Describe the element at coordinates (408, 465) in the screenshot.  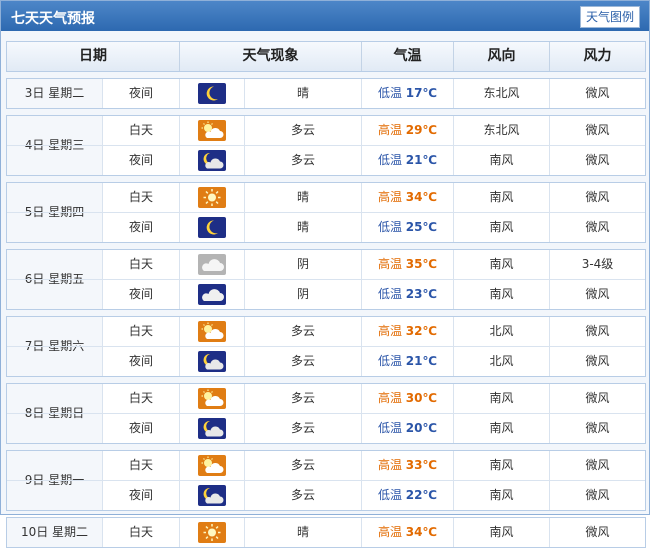
I see `temperature: 高温 33℃` at that location.